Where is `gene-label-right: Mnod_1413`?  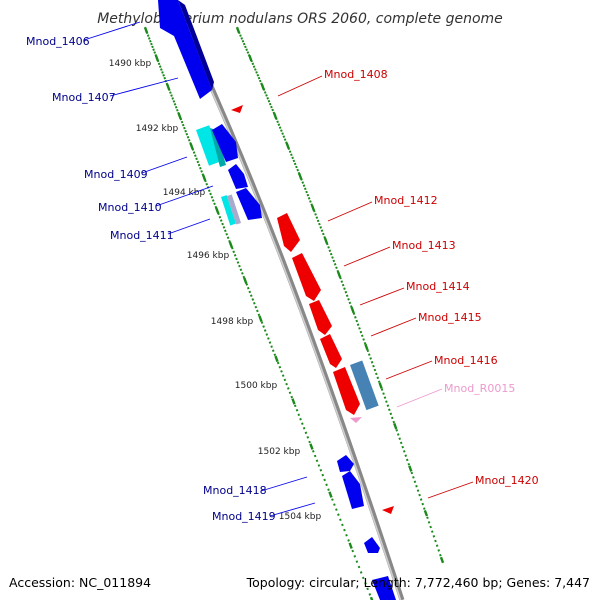
gene-label-right: Mnod_1413 is located at coordinates (424, 245).